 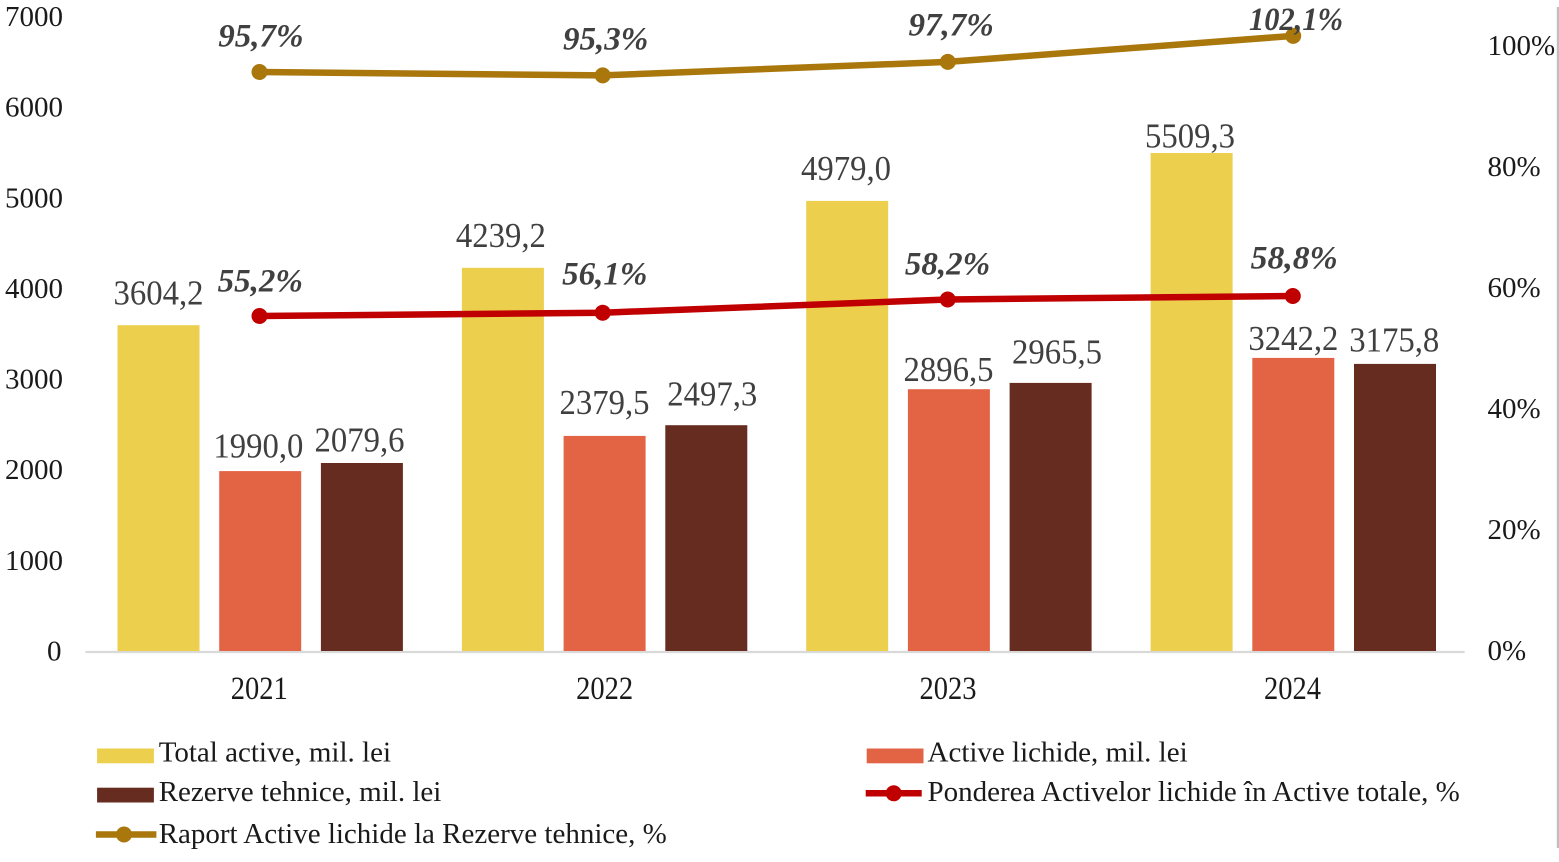 What do you see at coordinates (1514, 167) in the screenshot?
I see `svg-text: 80%` at bounding box center [1514, 167].